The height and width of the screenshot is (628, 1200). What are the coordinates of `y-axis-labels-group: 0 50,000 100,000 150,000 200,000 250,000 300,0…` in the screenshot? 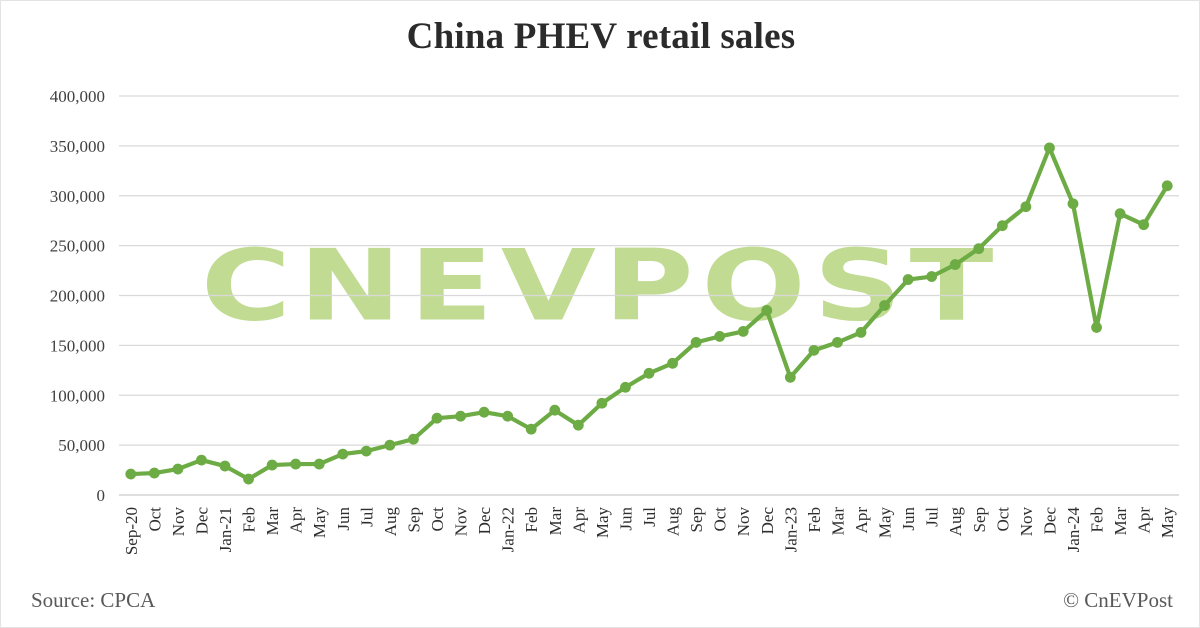 It's located at (77, 296).